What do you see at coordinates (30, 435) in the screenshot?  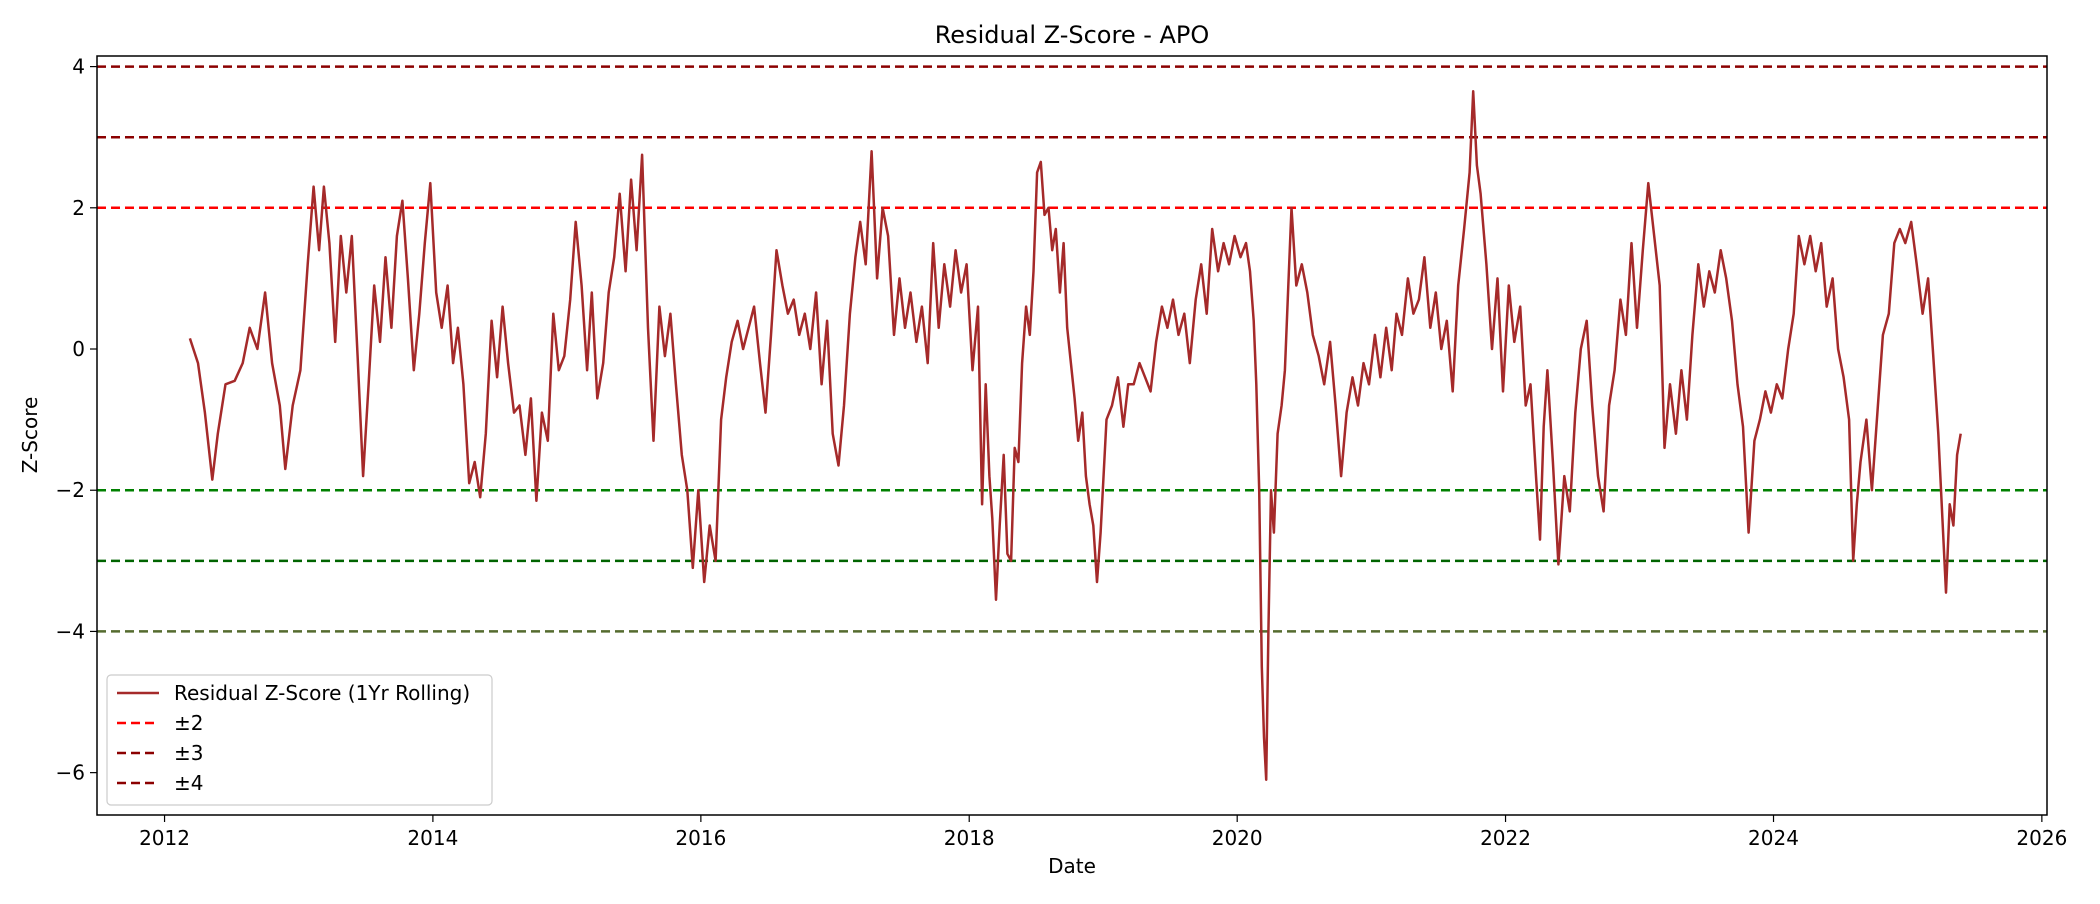 I see `y-axis-label: Z-Score` at bounding box center [30, 435].